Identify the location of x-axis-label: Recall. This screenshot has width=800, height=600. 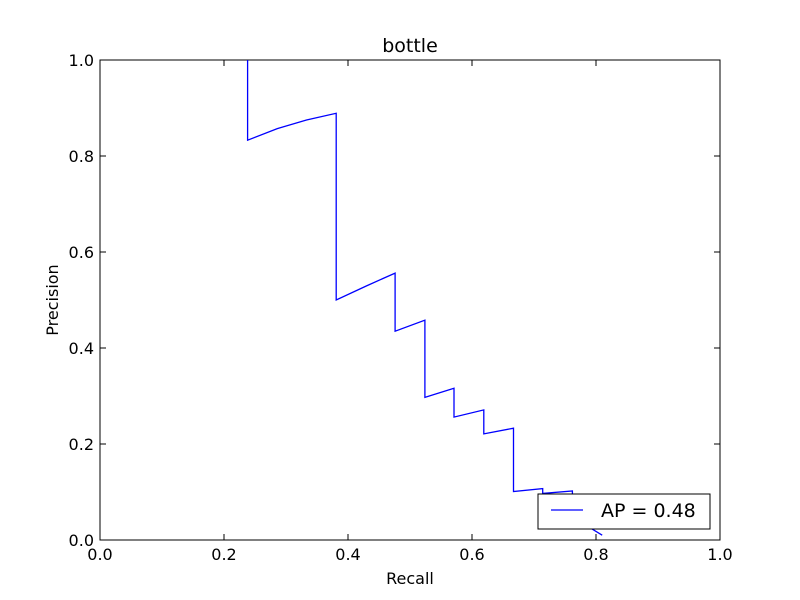
(410, 578).